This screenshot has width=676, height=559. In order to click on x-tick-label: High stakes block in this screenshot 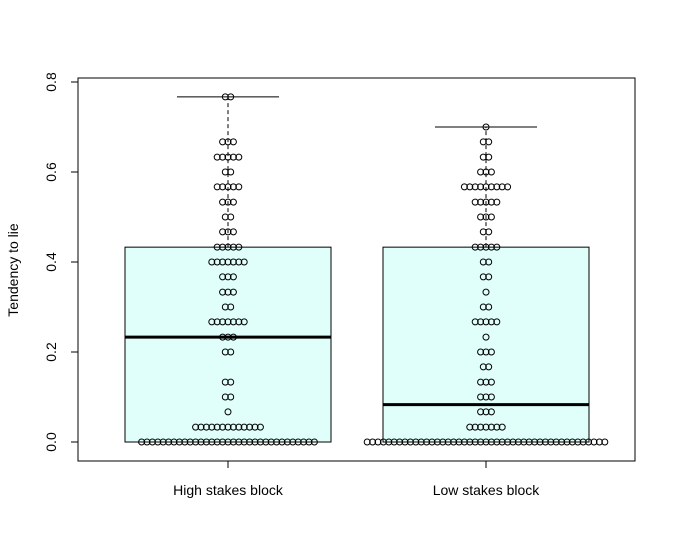, I will do `click(228, 490)`.